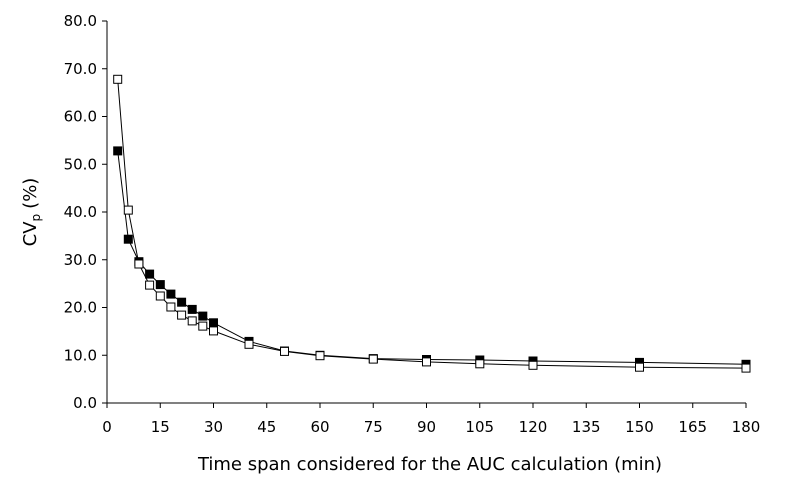  Describe the element at coordinates (266, 427) in the screenshot. I see `x-tick-label: 45` at that location.